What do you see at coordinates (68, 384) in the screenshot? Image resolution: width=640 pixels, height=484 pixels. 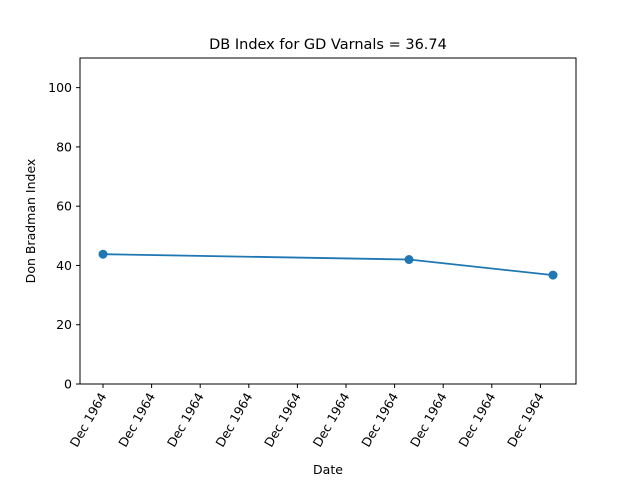 I see `y-tick-label: 0` at bounding box center [68, 384].